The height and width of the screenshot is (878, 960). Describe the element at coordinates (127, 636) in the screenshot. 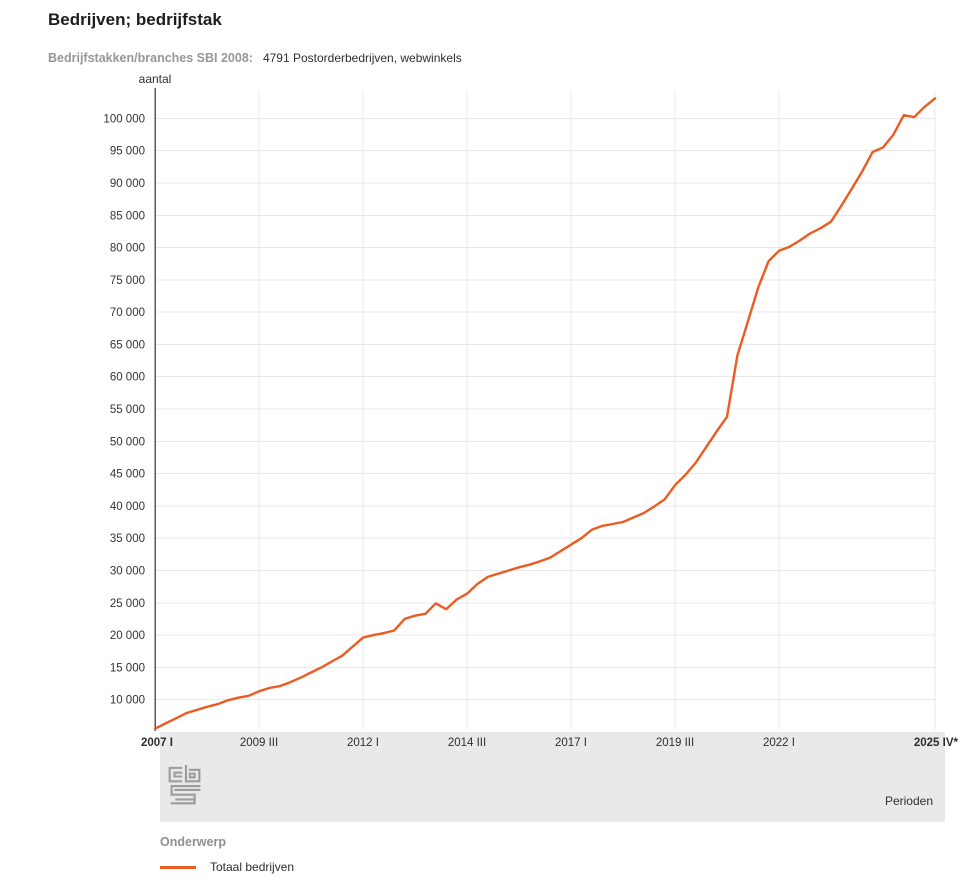

I see `y-tick-label: 20 000` at that location.